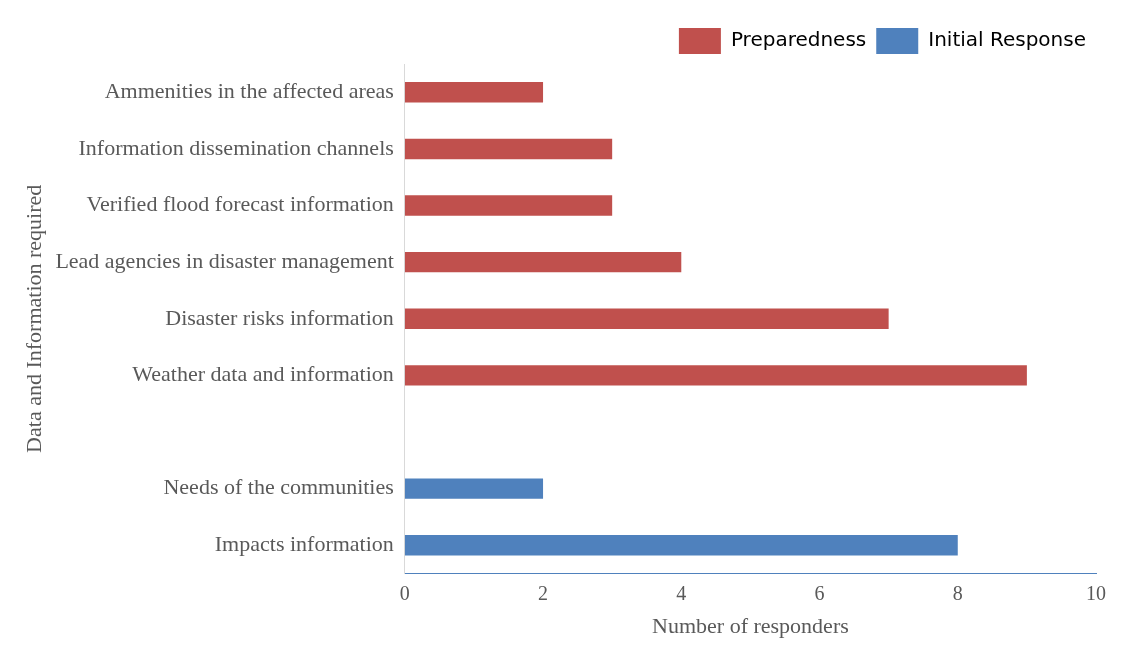 The image size is (1134, 662). Describe the element at coordinates (240, 204) in the screenshot. I see `y-tick-label: Verified flood forecast information` at that location.